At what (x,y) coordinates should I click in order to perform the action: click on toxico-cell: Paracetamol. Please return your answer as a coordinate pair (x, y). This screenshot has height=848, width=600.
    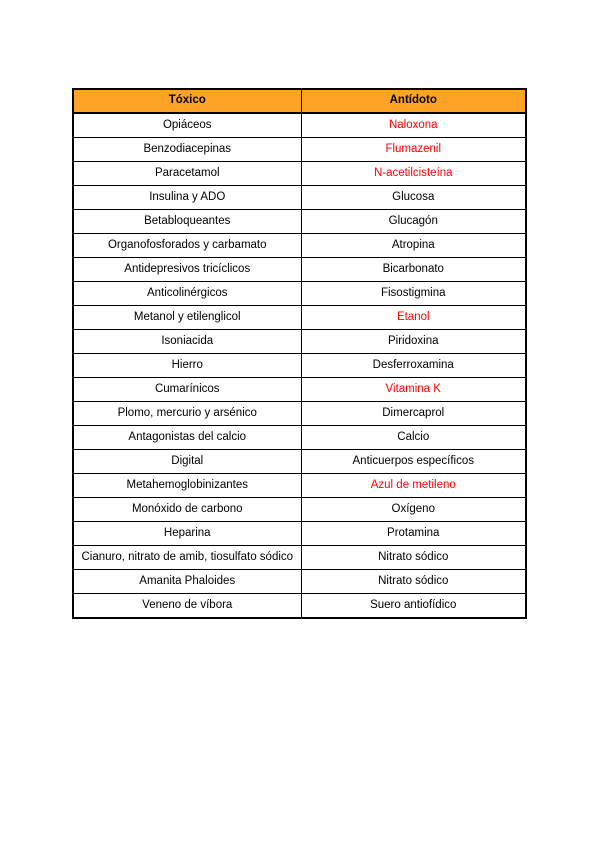
    Looking at the image, I should click on (187, 173).